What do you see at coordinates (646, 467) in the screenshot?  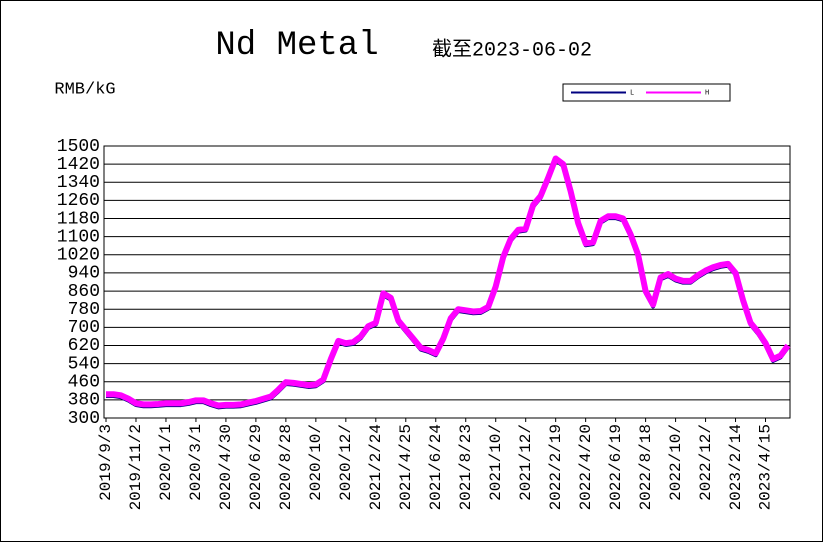 I see `x-tick-label: 2022/8/18` at bounding box center [646, 467].